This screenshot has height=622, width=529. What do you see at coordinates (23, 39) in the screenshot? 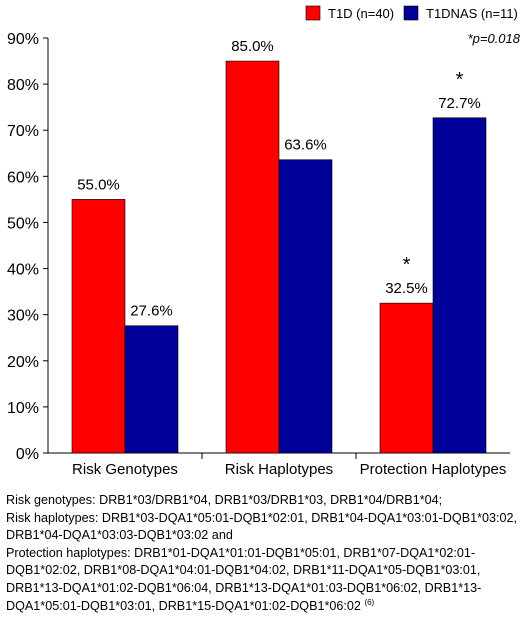
I see `y-tick-label: 90%` at bounding box center [23, 39].